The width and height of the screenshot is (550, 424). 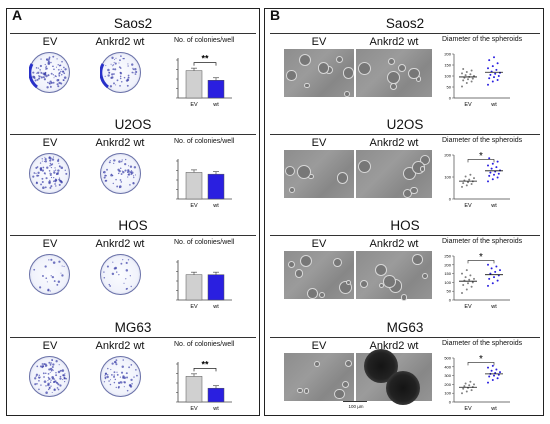 I want to click on y-tick-label: 200, so click(x=447, y=384).